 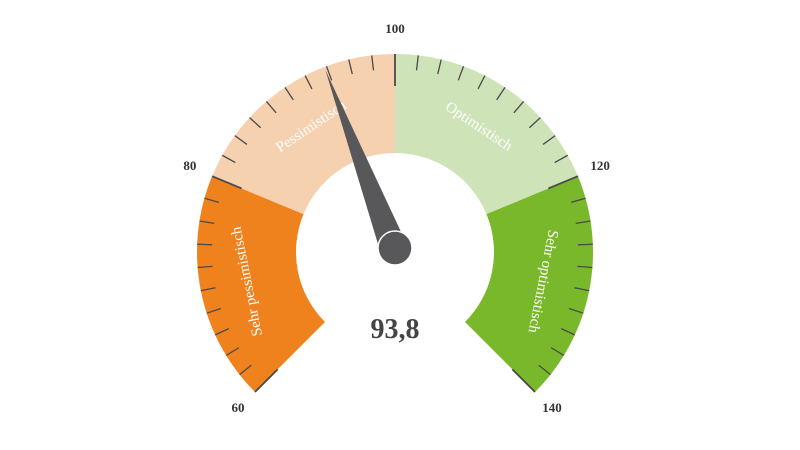 I want to click on tick-label: 100, so click(x=395, y=28).